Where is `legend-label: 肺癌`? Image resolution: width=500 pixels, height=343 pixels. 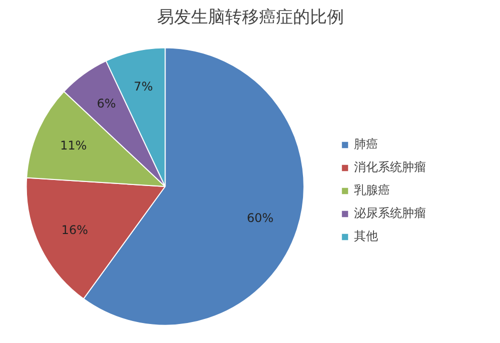 legend-label: 肺癌 is located at coordinates (366, 144).